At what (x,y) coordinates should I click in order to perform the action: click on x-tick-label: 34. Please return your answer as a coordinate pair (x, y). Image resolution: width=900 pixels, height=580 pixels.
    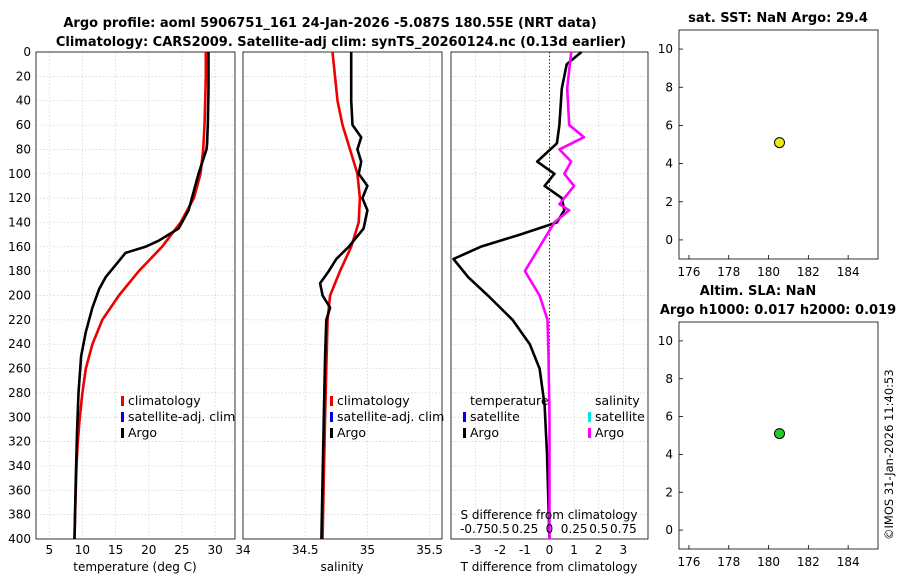
    Looking at the image, I should click on (242, 550).